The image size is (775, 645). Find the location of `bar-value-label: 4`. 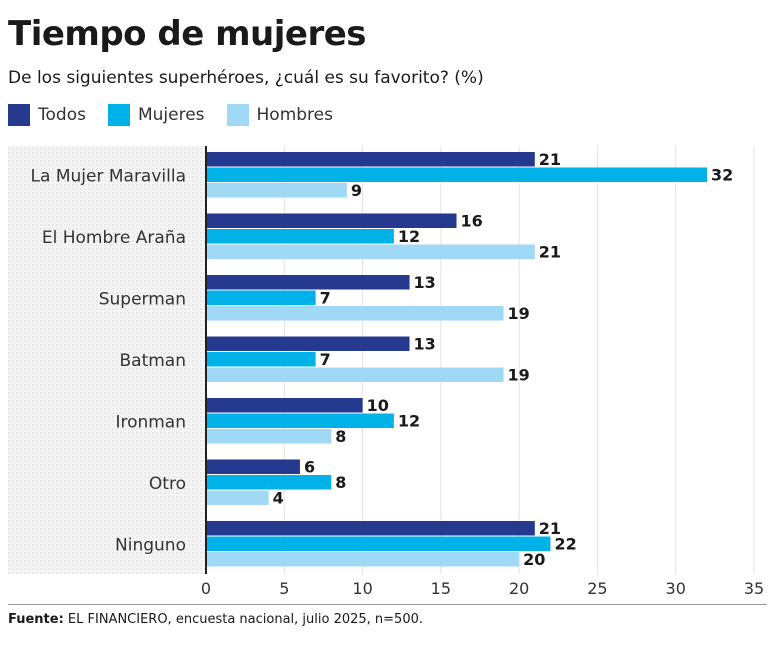

bar-value-label: 4 is located at coordinates (278, 498).